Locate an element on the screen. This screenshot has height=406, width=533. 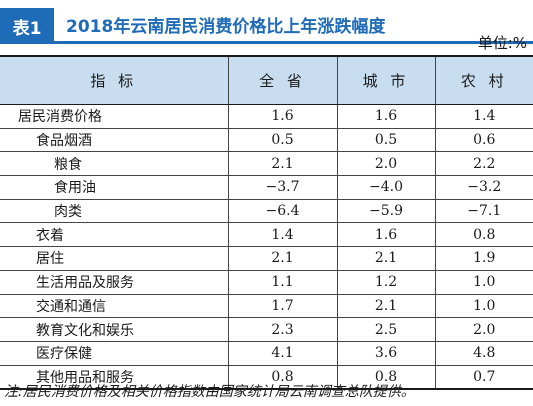
table-row: 居住 2.1 2.1 1.9 is located at coordinates (266, 258).